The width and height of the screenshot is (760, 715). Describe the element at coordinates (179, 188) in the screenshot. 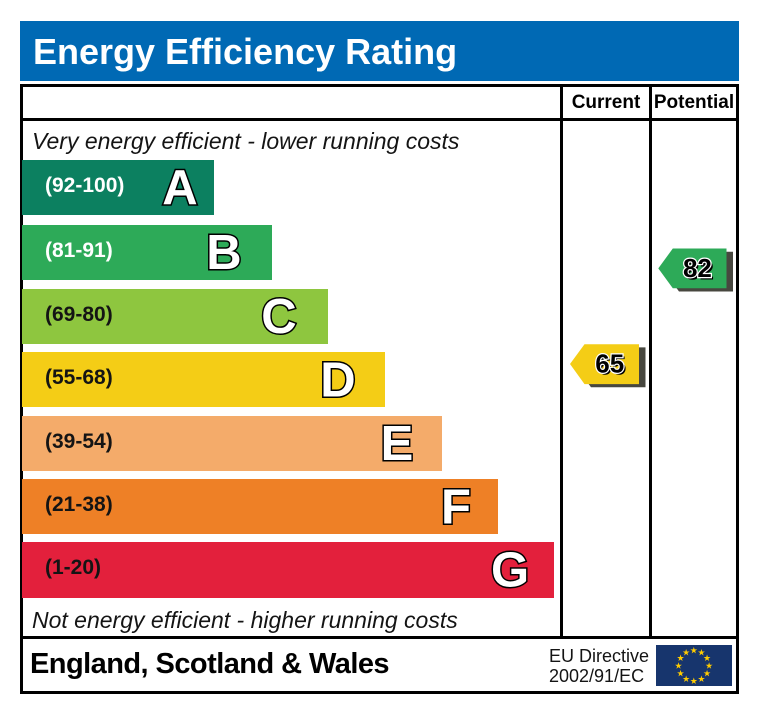

I see `svg-text: A` at that location.